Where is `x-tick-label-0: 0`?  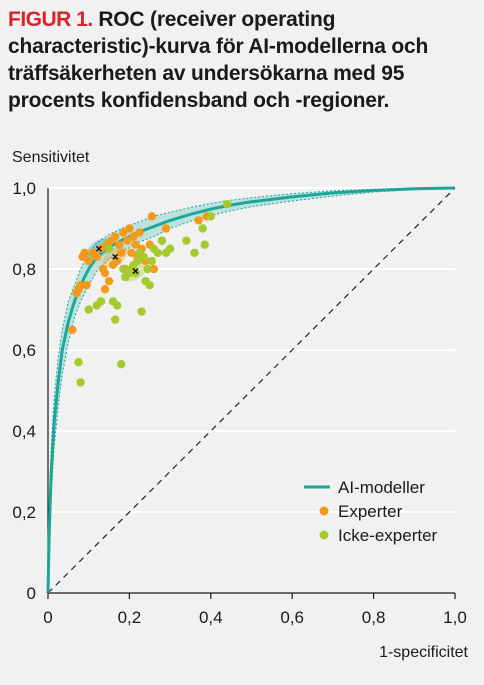 x-tick-label-0: 0 is located at coordinates (47, 617).